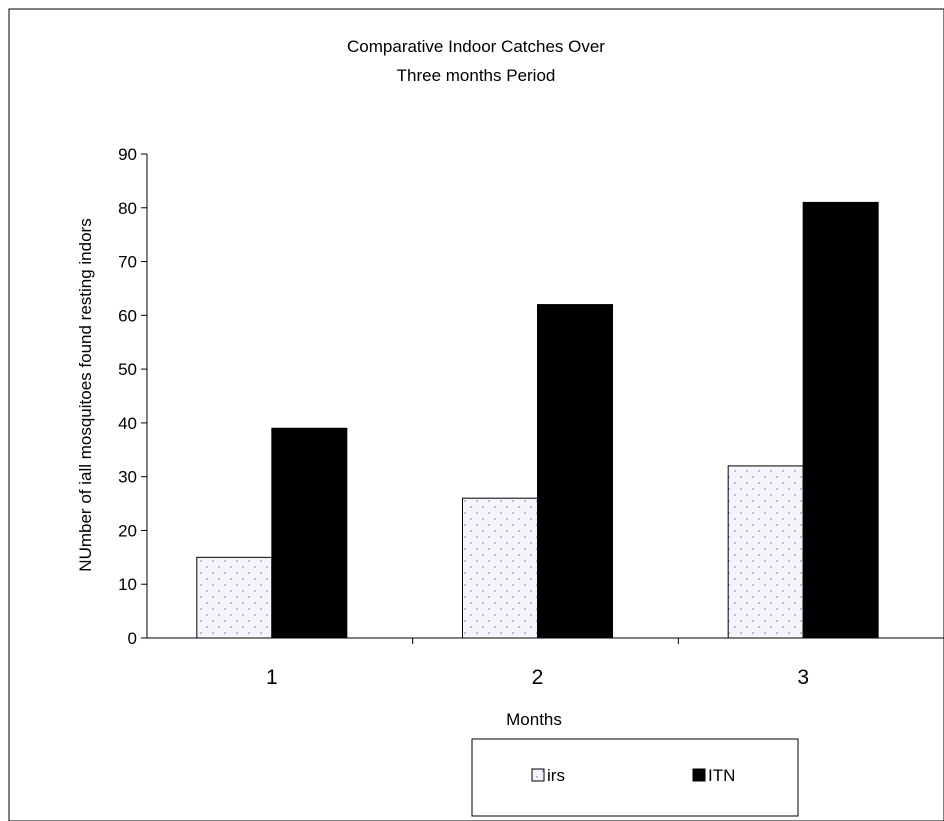  I want to click on y-tick-label: 80, so click(127, 208).